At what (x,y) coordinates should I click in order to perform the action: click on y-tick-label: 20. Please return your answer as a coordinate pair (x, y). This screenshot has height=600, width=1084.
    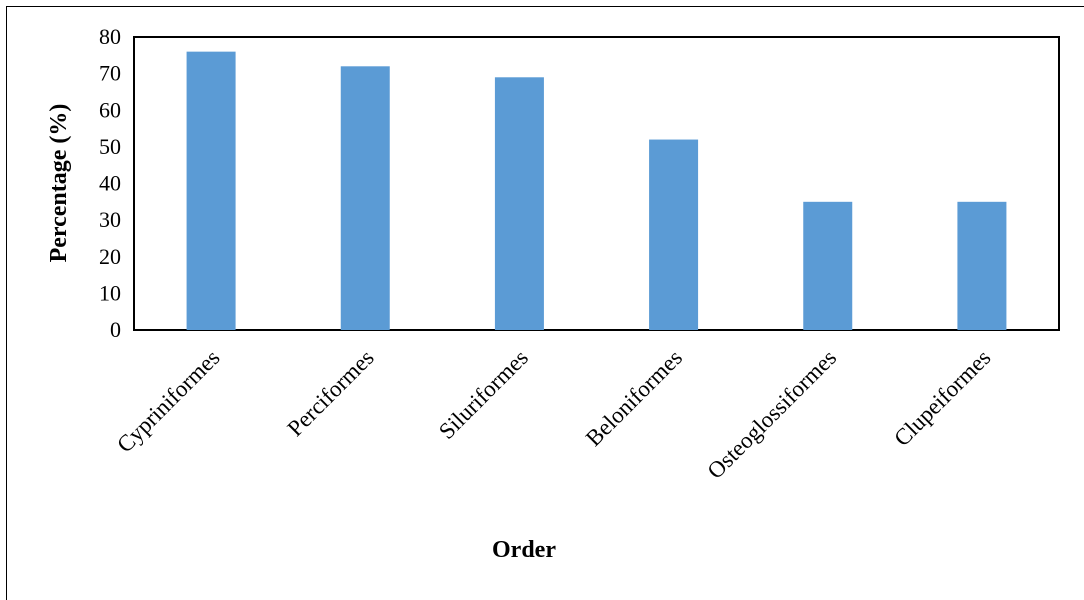
    Looking at the image, I should click on (110, 256).